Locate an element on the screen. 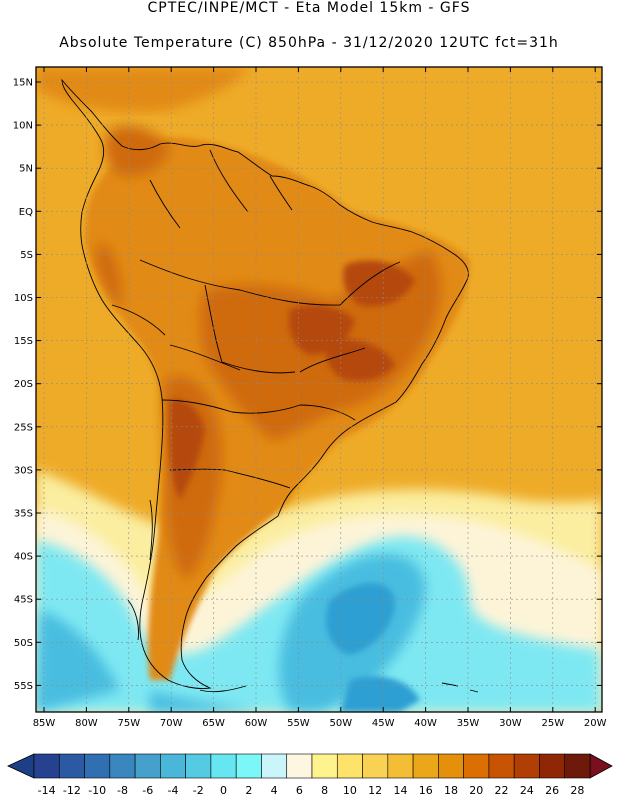 The height and width of the screenshot is (800, 618). lat-tick-label: EQ is located at coordinates (26, 212).